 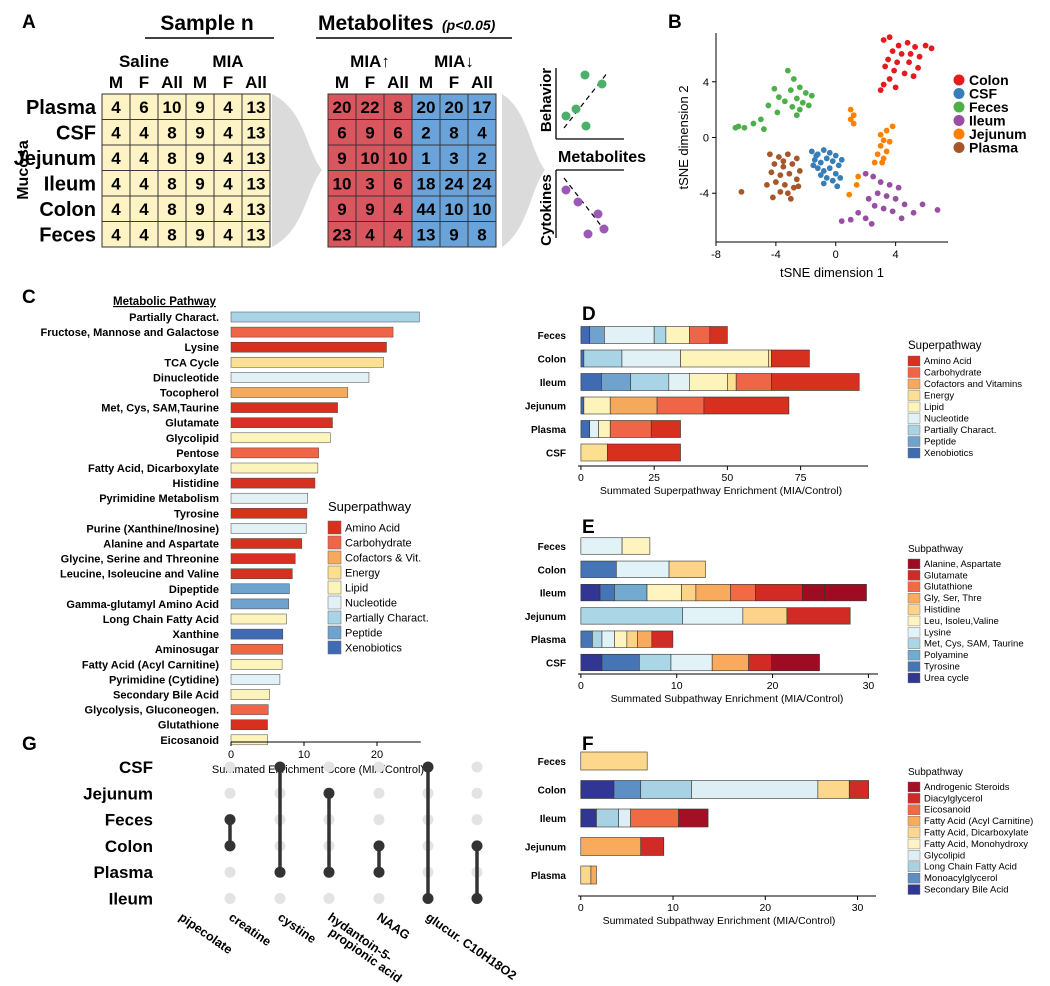 I want to click on segment-colon-nucleotide, so click(x=651, y=358).